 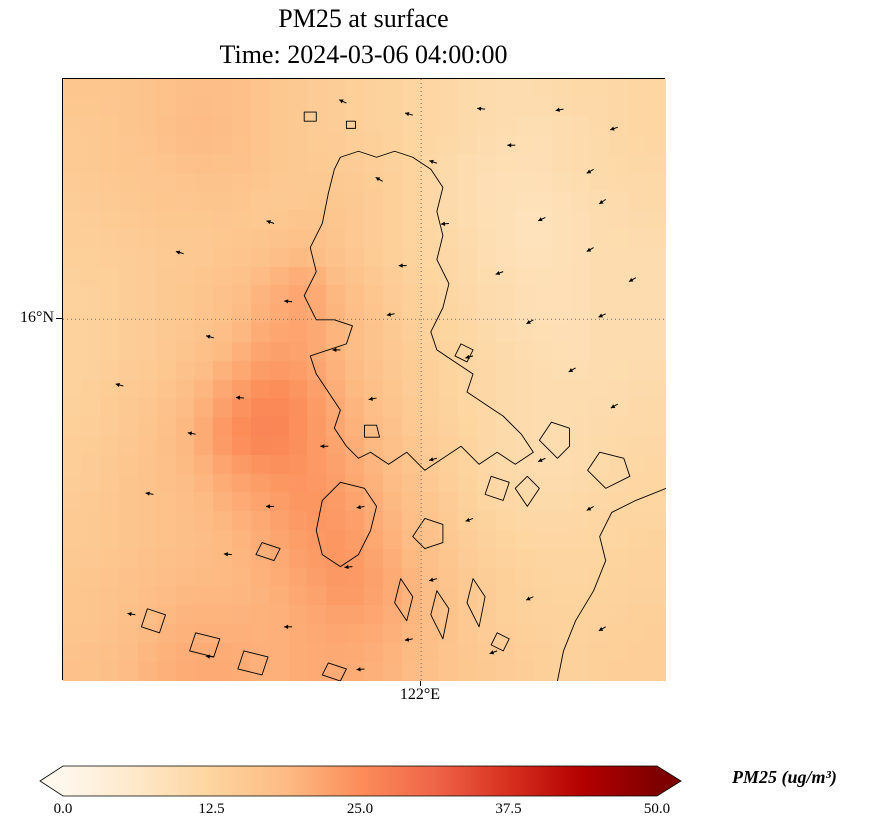 What do you see at coordinates (63, 809) in the screenshot?
I see `colorbar-tick-label: 0.0` at bounding box center [63, 809].